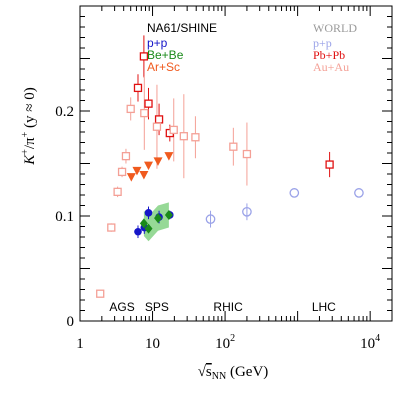  Describe the element at coordinates (64, 112) in the screenshot. I see `y-tick-label: 0.2` at that location.